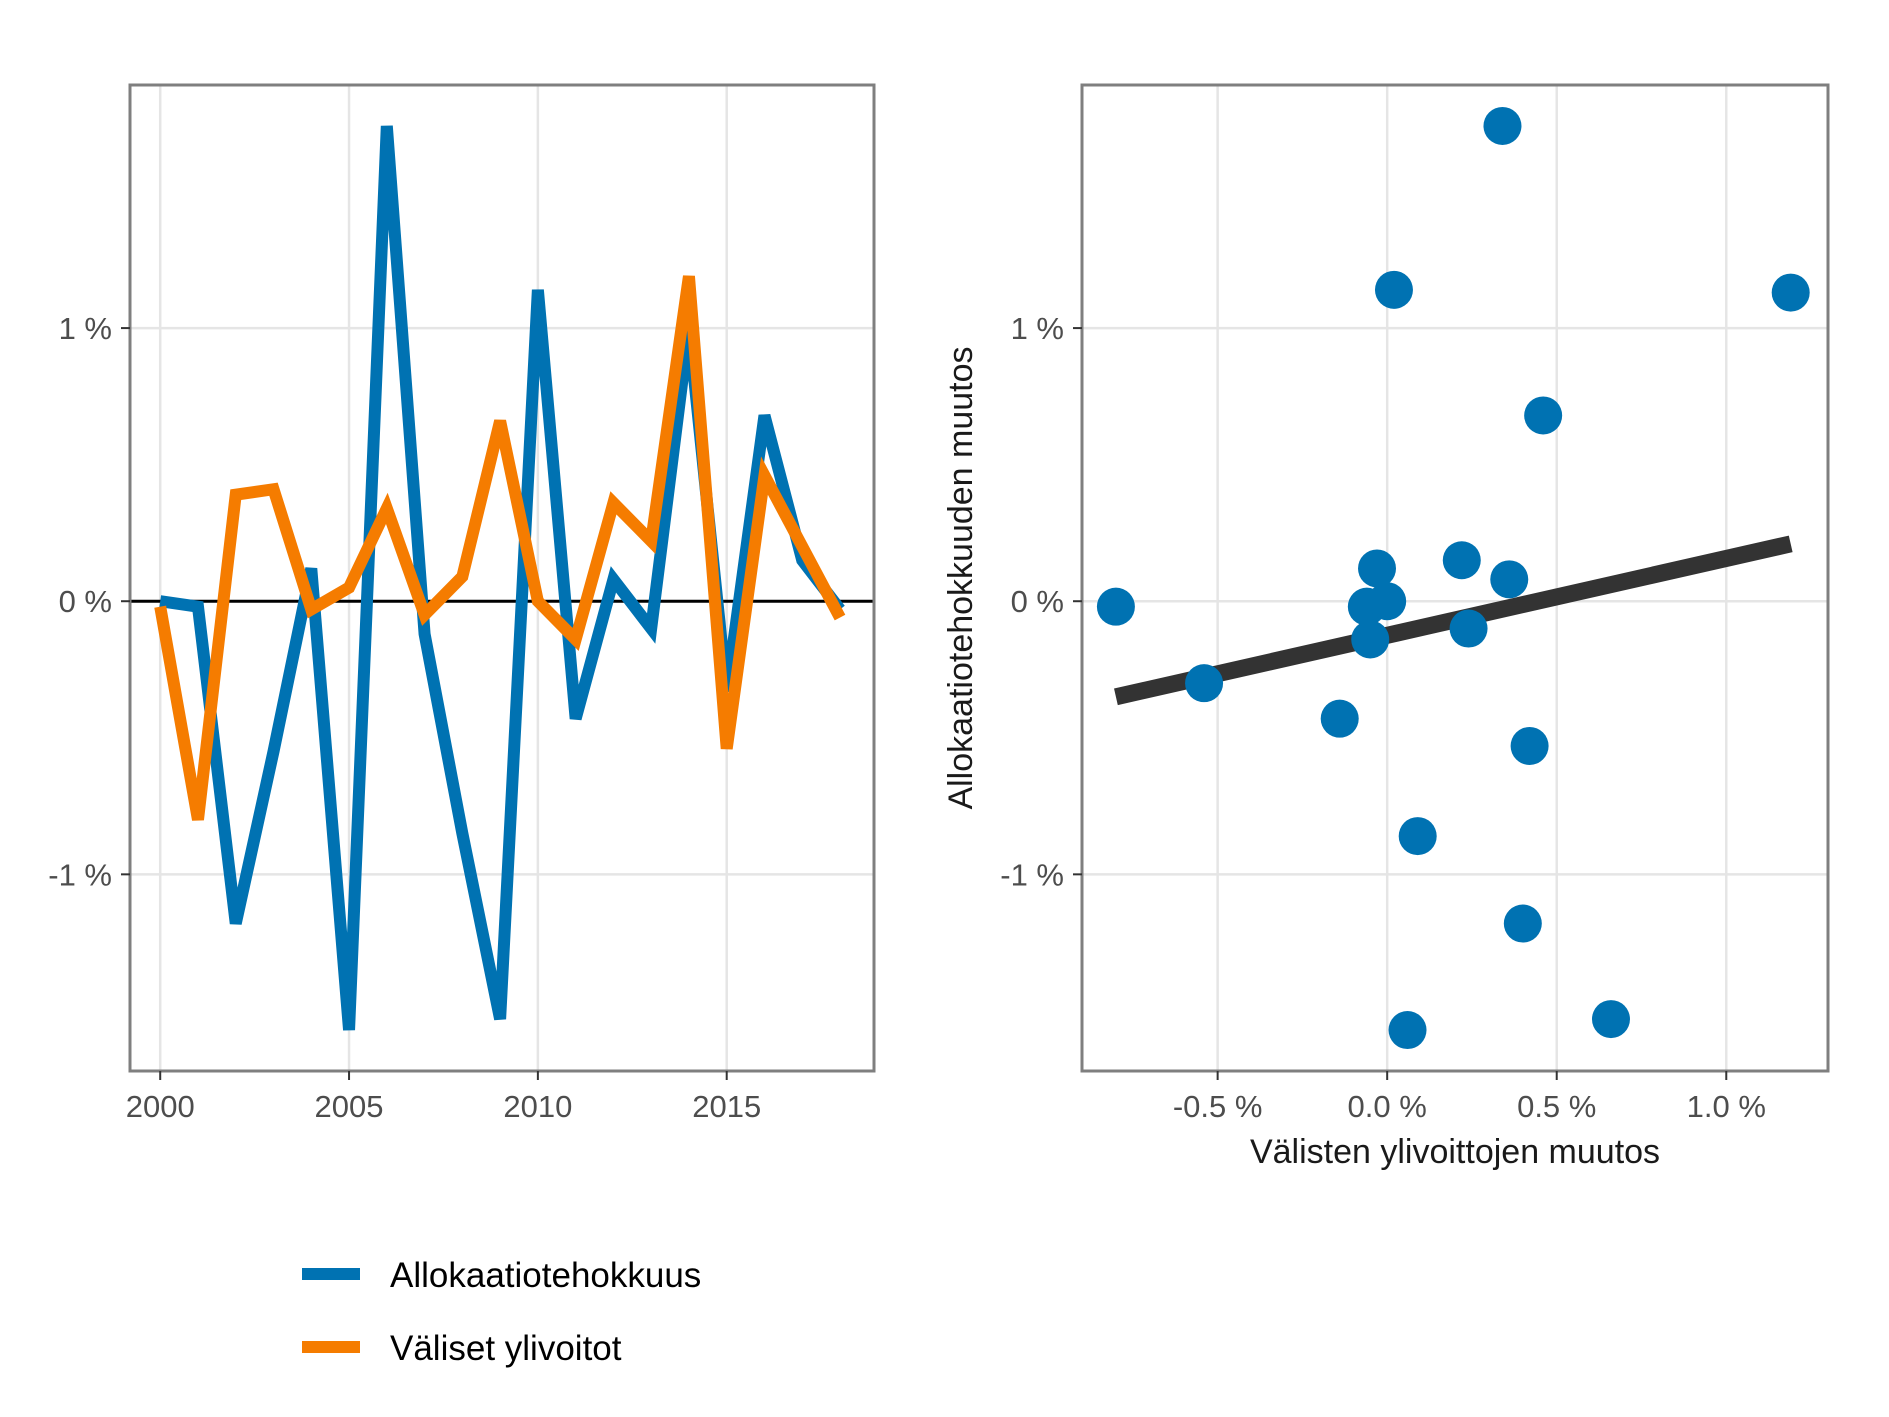 The width and height of the screenshot is (1889, 1417). What do you see at coordinates (1218, 1106) in the screenshot?
I see `1-x-tick-label: -0.5 %` at bounding box center [1218, 1106].